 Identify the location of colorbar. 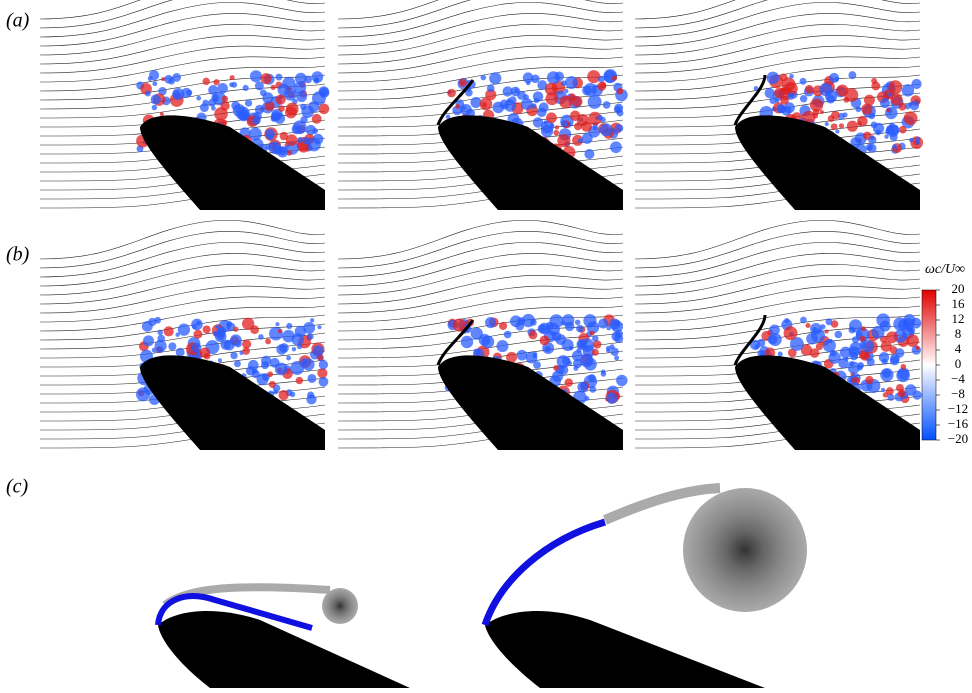
(929, 365).